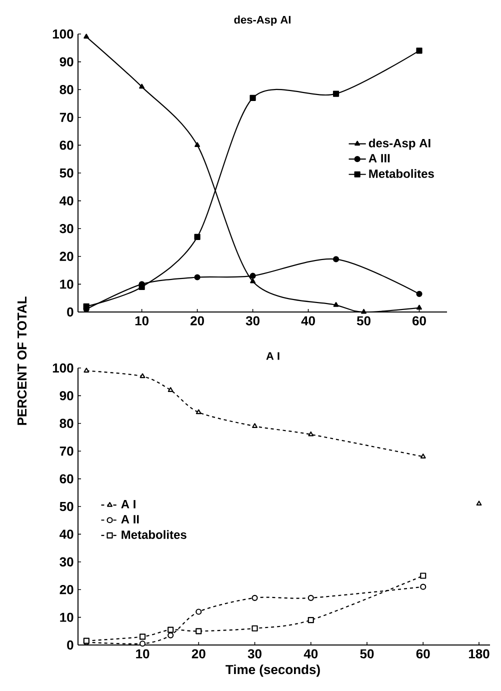 The image size is (501, 691). Describe the element at coordinates (273, 356) in the screenshot. I see `chart-title: A I` at that location.